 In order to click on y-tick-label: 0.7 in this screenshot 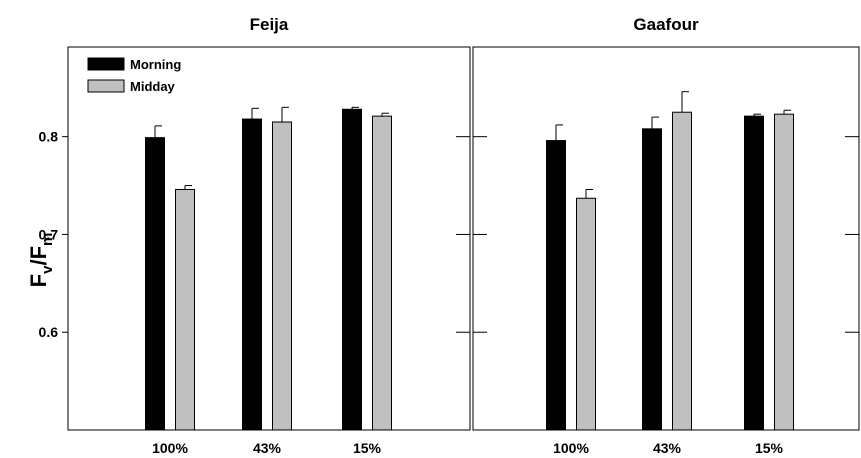, I will do `click(49, 234)`.